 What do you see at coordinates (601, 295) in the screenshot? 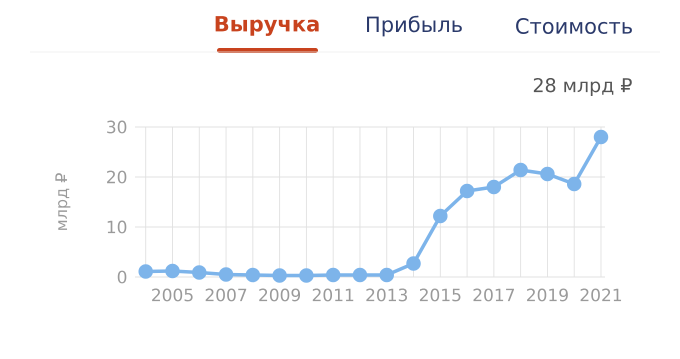
I see `x-tick-label: 2021` at bounding box center [601, 295].